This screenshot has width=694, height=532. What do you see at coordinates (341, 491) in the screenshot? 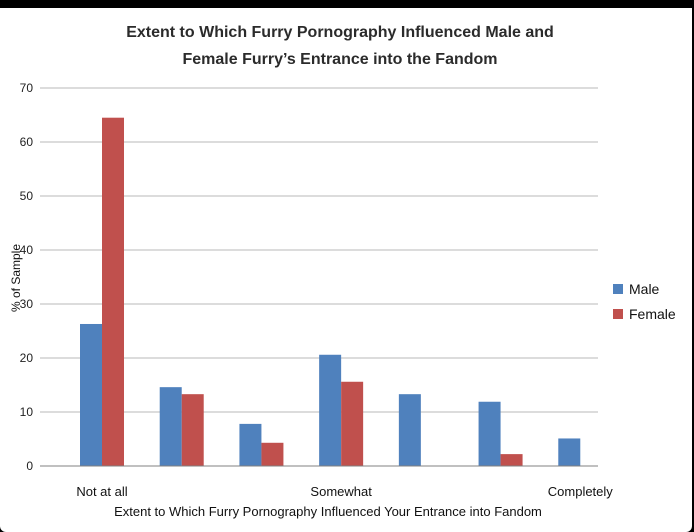
I see `x-tick-label: Somewhat` at bounding box center [341, 491].